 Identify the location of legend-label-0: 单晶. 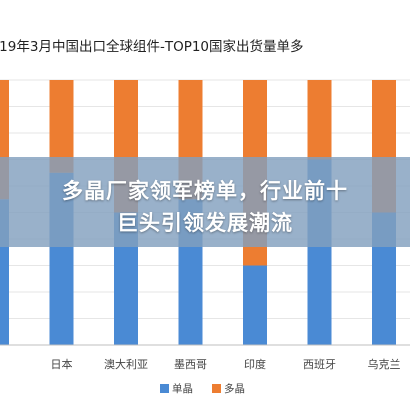
(182, 389).